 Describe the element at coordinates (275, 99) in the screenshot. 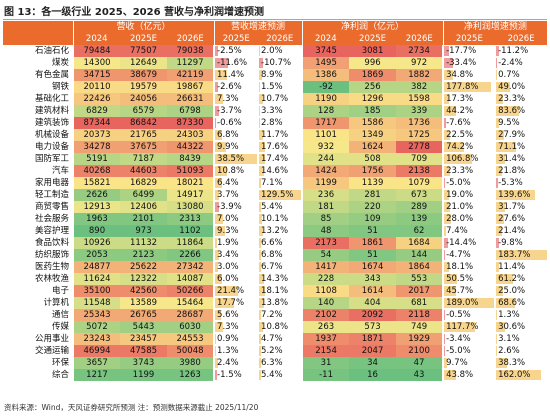

I see `growth-value: 10.7%` at that location.